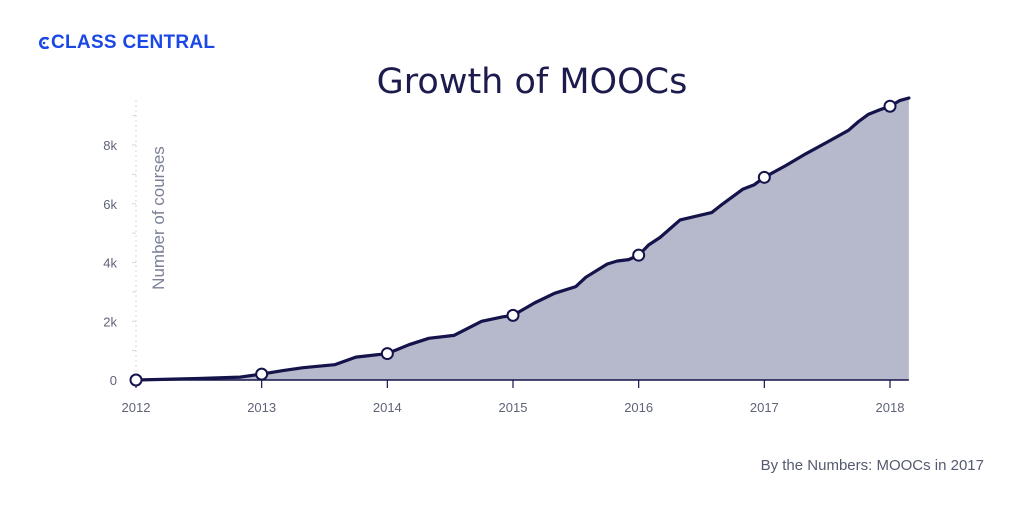 This screenshot has height=512, width=1024. I want to click on footer-caption: By the Numbers: MOOCs in 2017, so click(872, 465).